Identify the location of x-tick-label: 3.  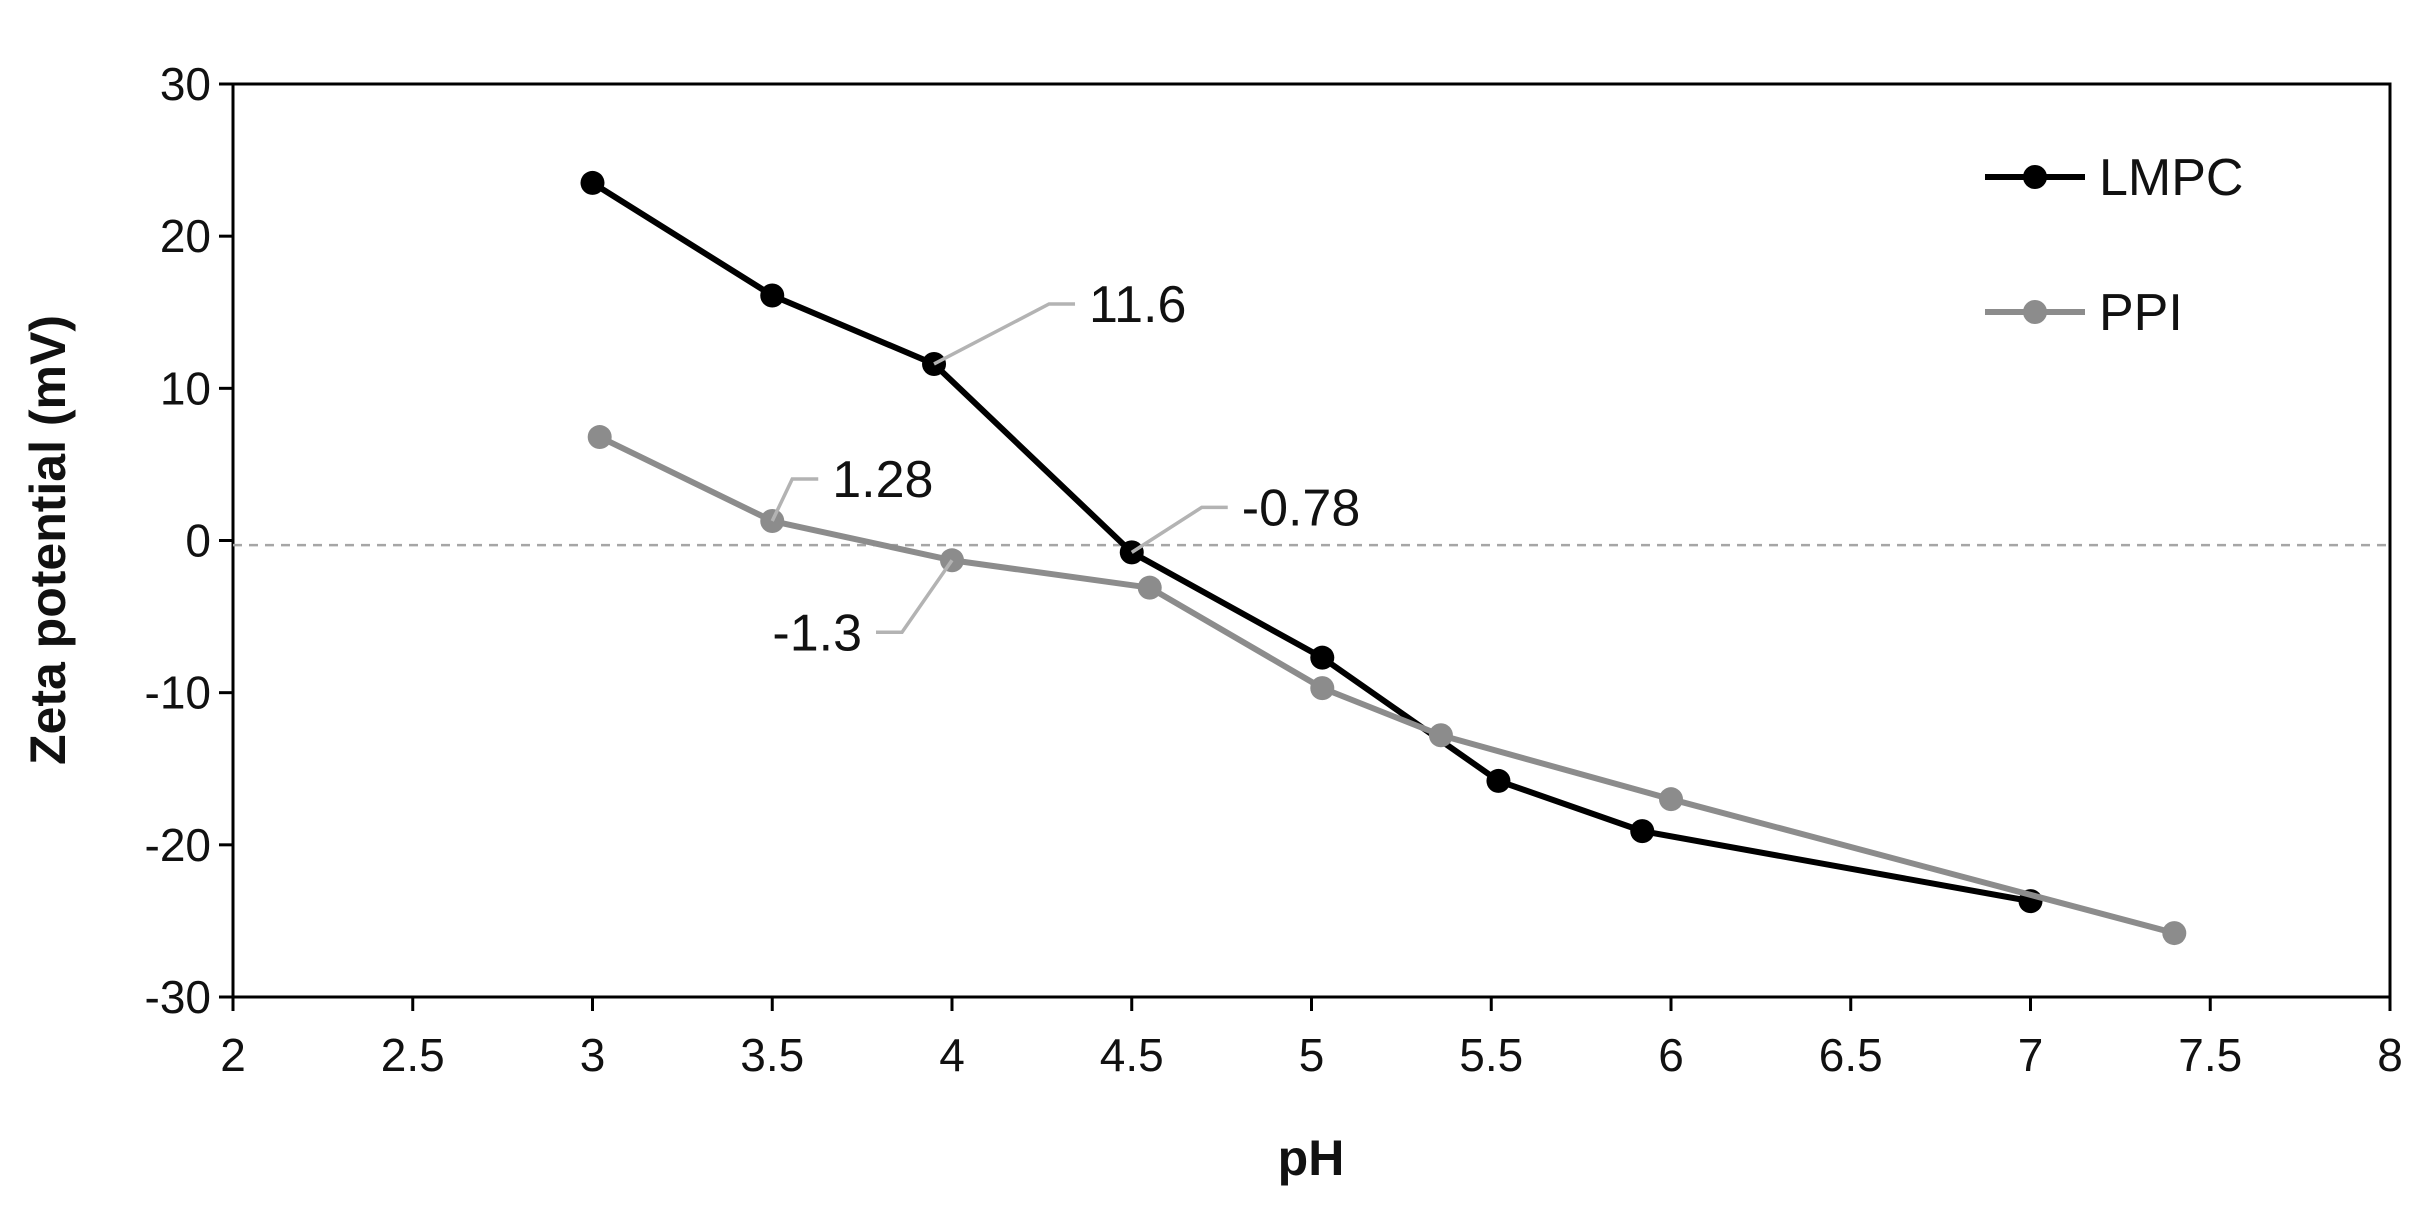
(593, 1055).